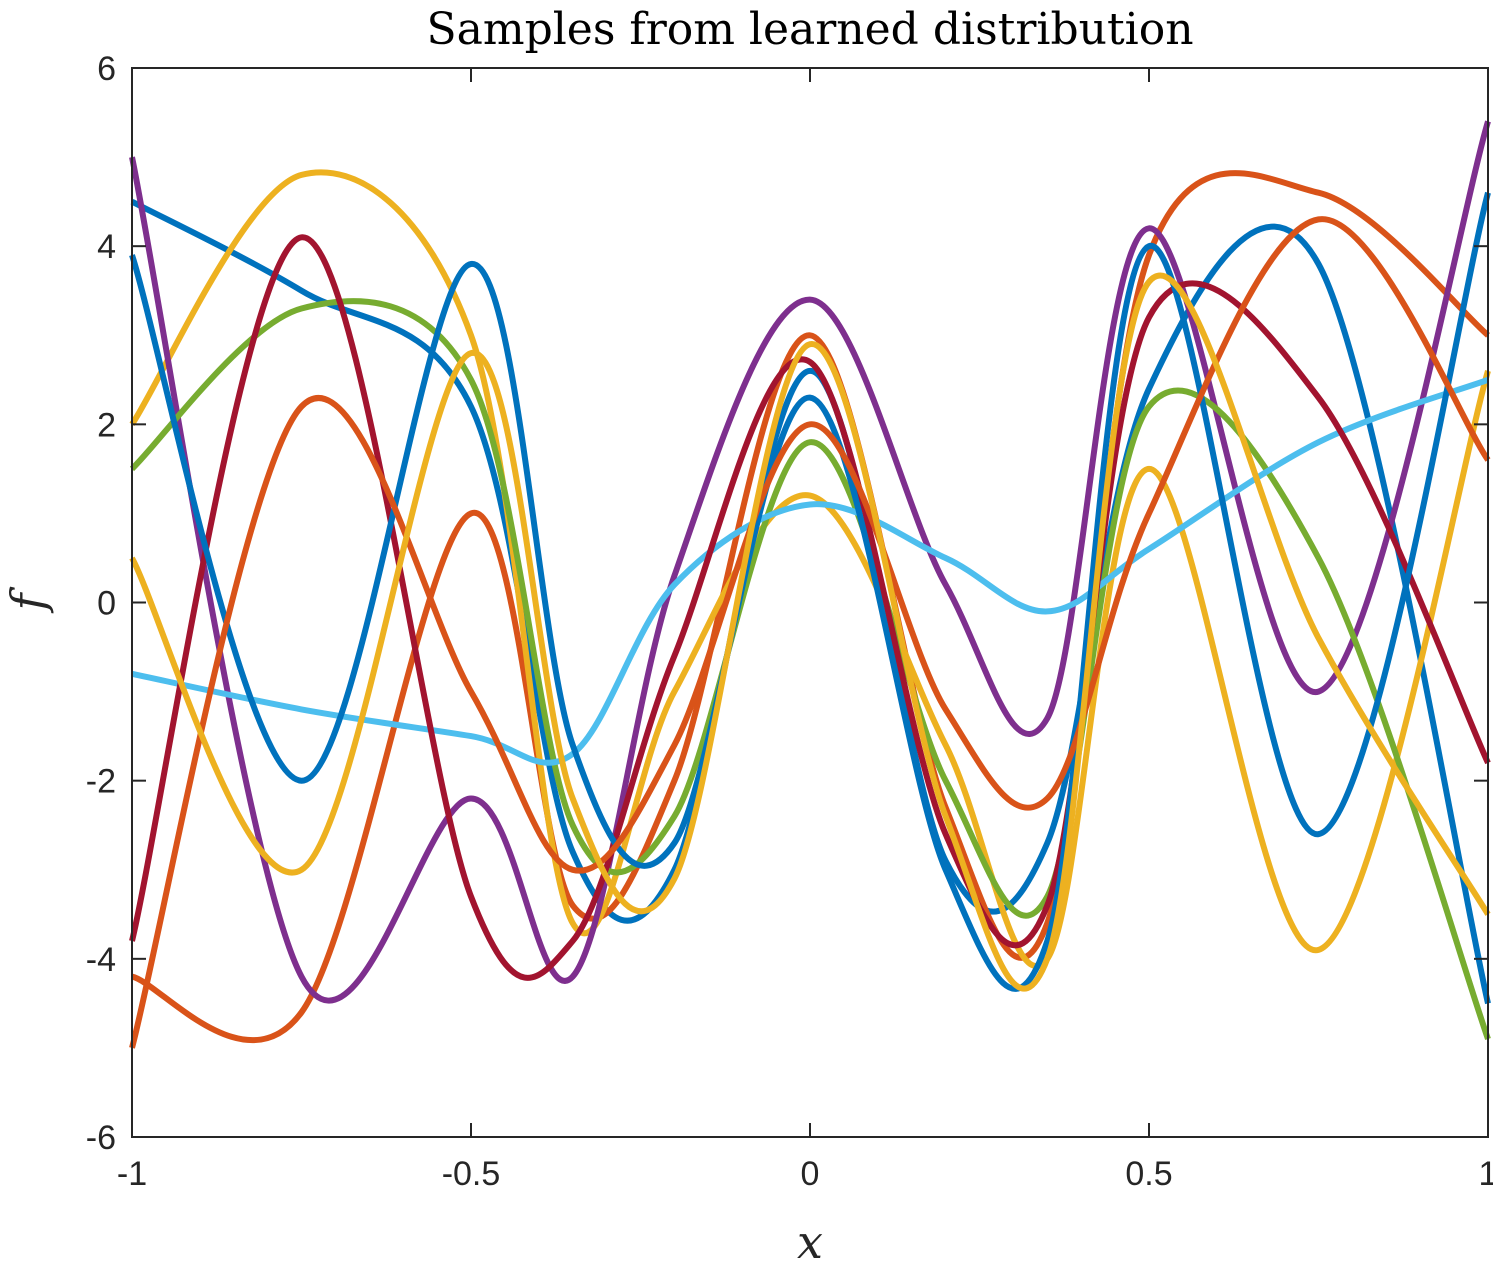 This screenshot has height=1263, width=1493. I want to click on x-tick-label: 0, so click(810, 1174).